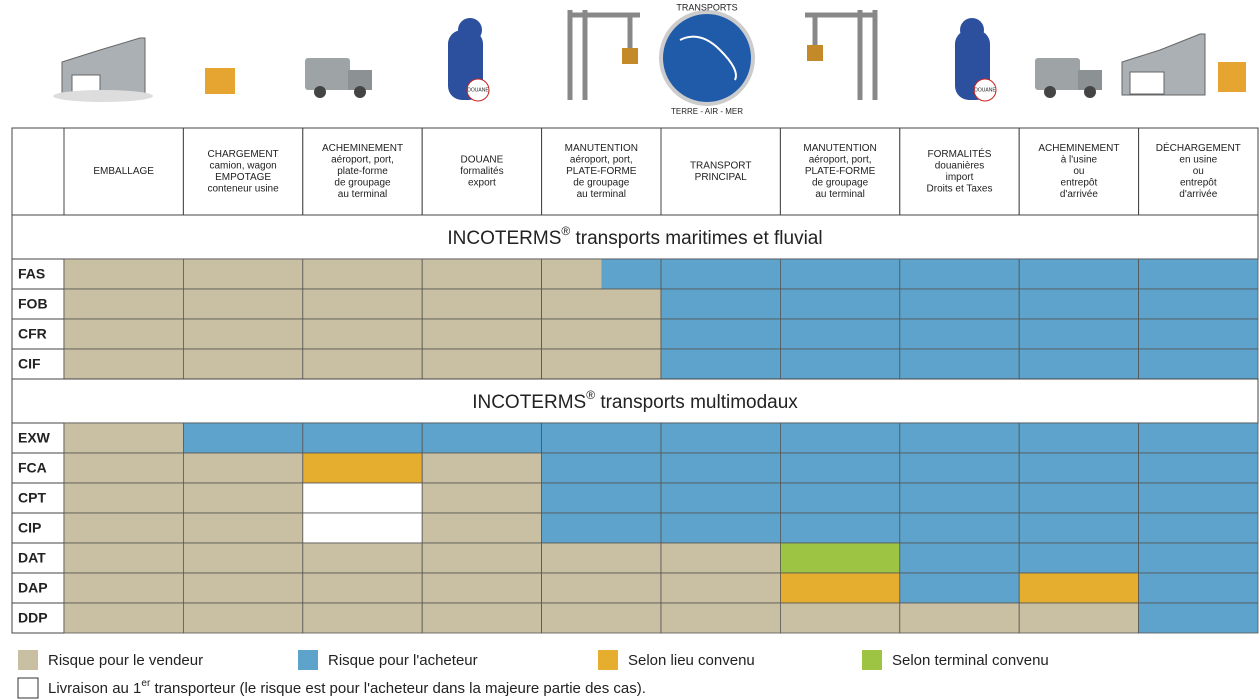  I want to click on header-text: TRANSPORT, so click(721, 165).